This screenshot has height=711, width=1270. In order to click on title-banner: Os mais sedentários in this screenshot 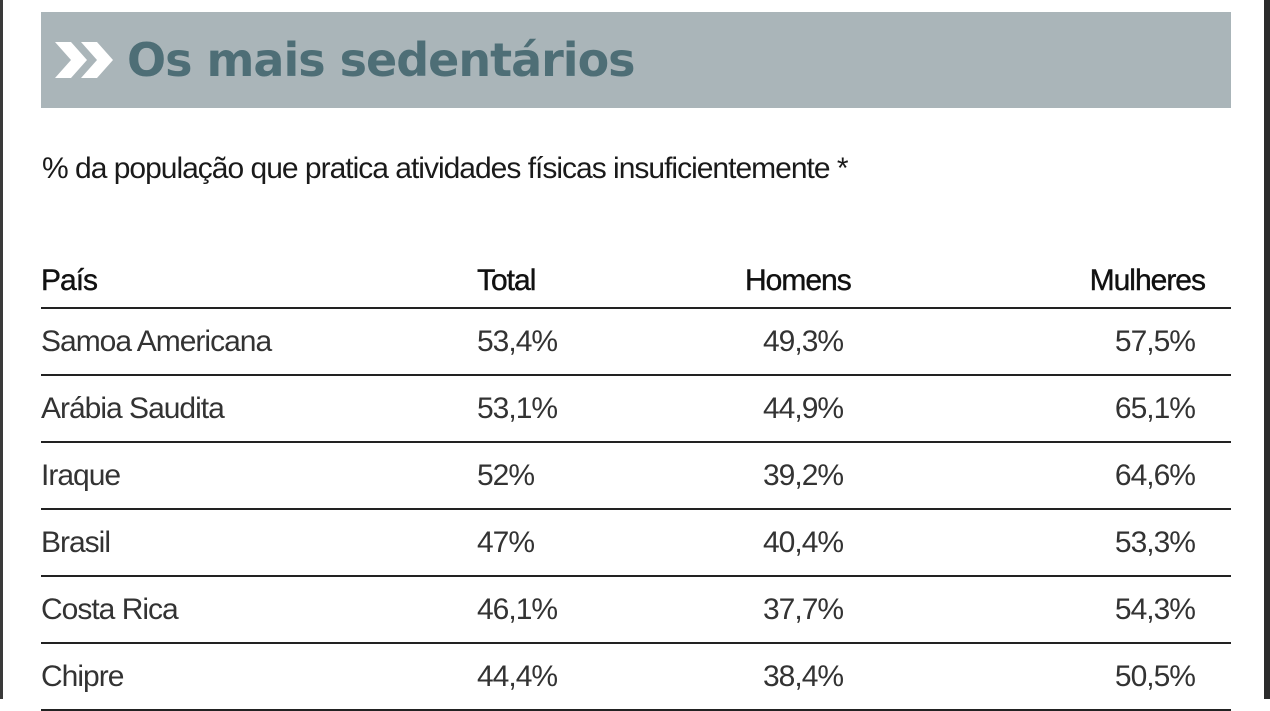, I will do `click(636, 60)`.